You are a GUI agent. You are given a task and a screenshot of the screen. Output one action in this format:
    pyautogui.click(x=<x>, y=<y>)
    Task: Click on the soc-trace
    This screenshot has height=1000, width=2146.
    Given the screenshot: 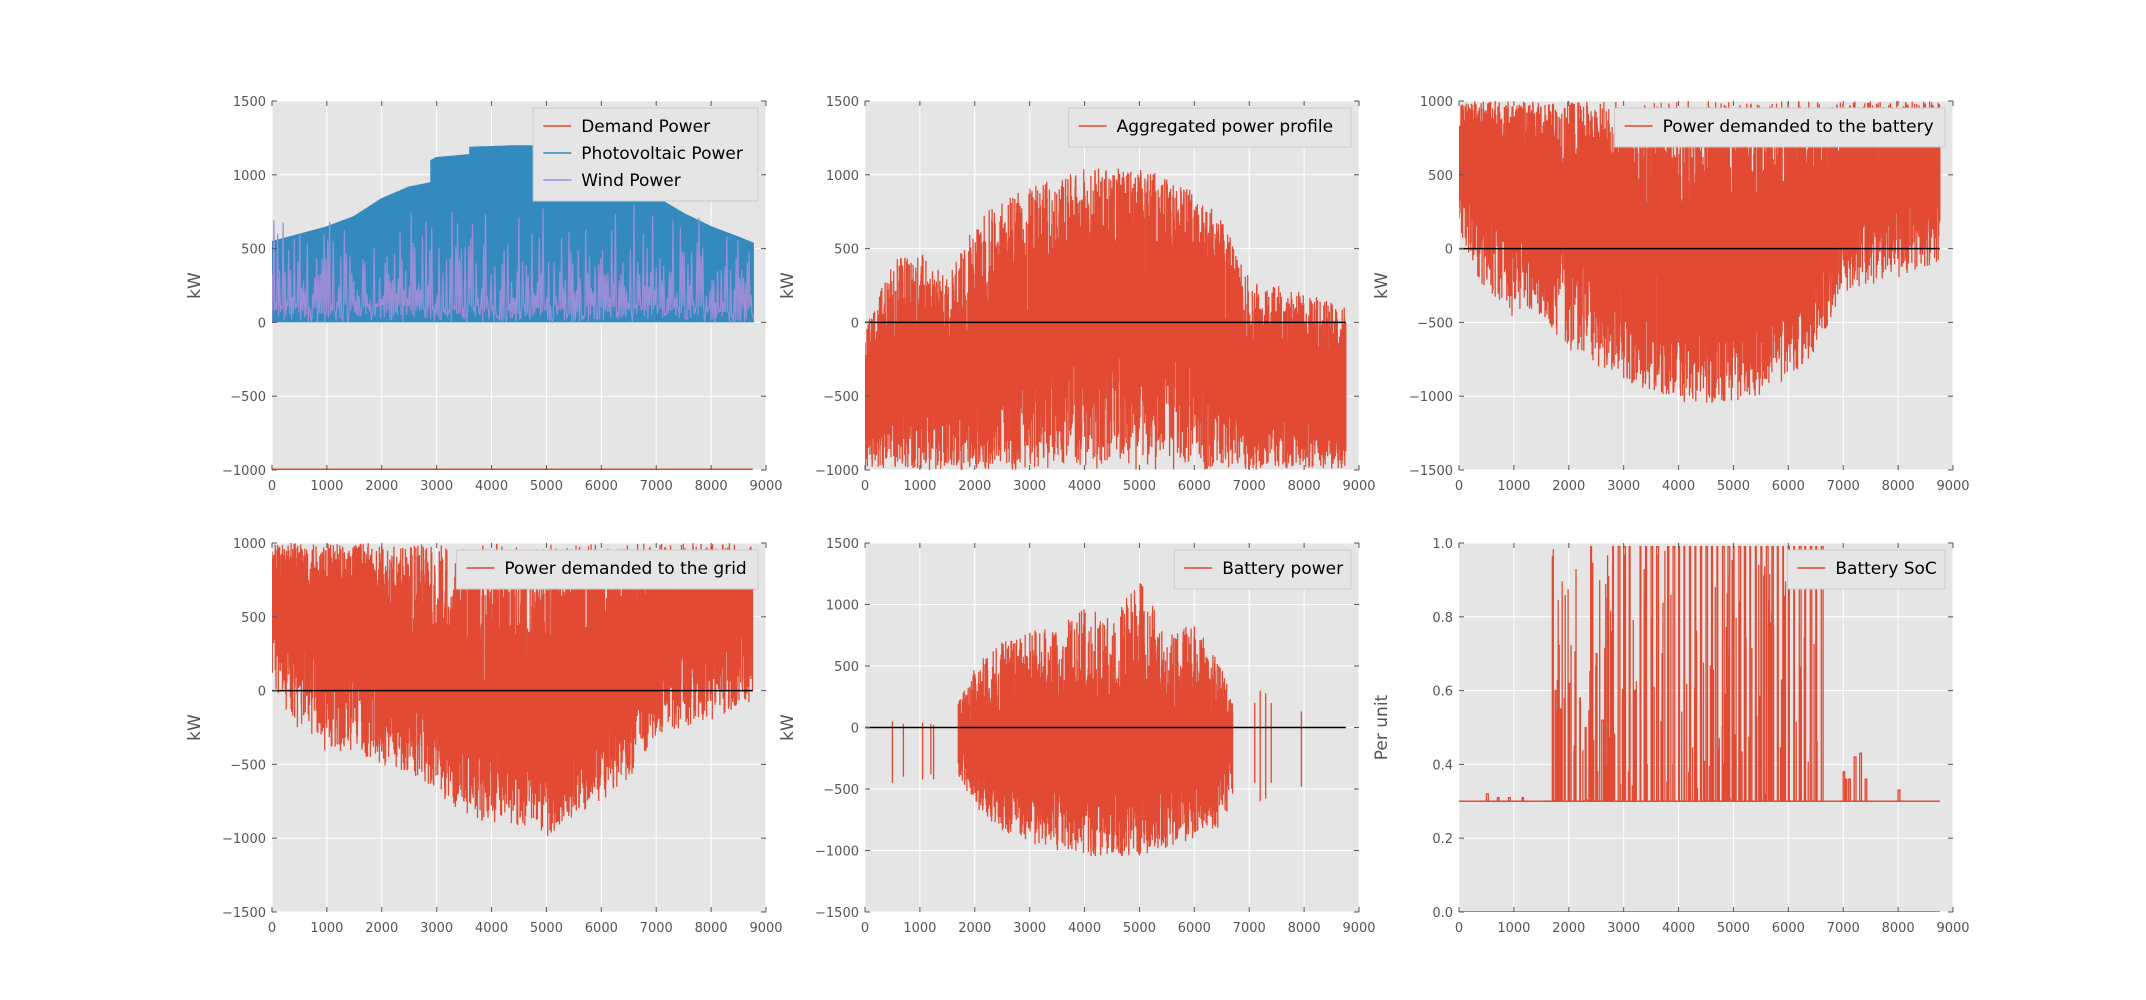 What is the action you would take?
    pyautogui.click(x=1693, y=674)
    